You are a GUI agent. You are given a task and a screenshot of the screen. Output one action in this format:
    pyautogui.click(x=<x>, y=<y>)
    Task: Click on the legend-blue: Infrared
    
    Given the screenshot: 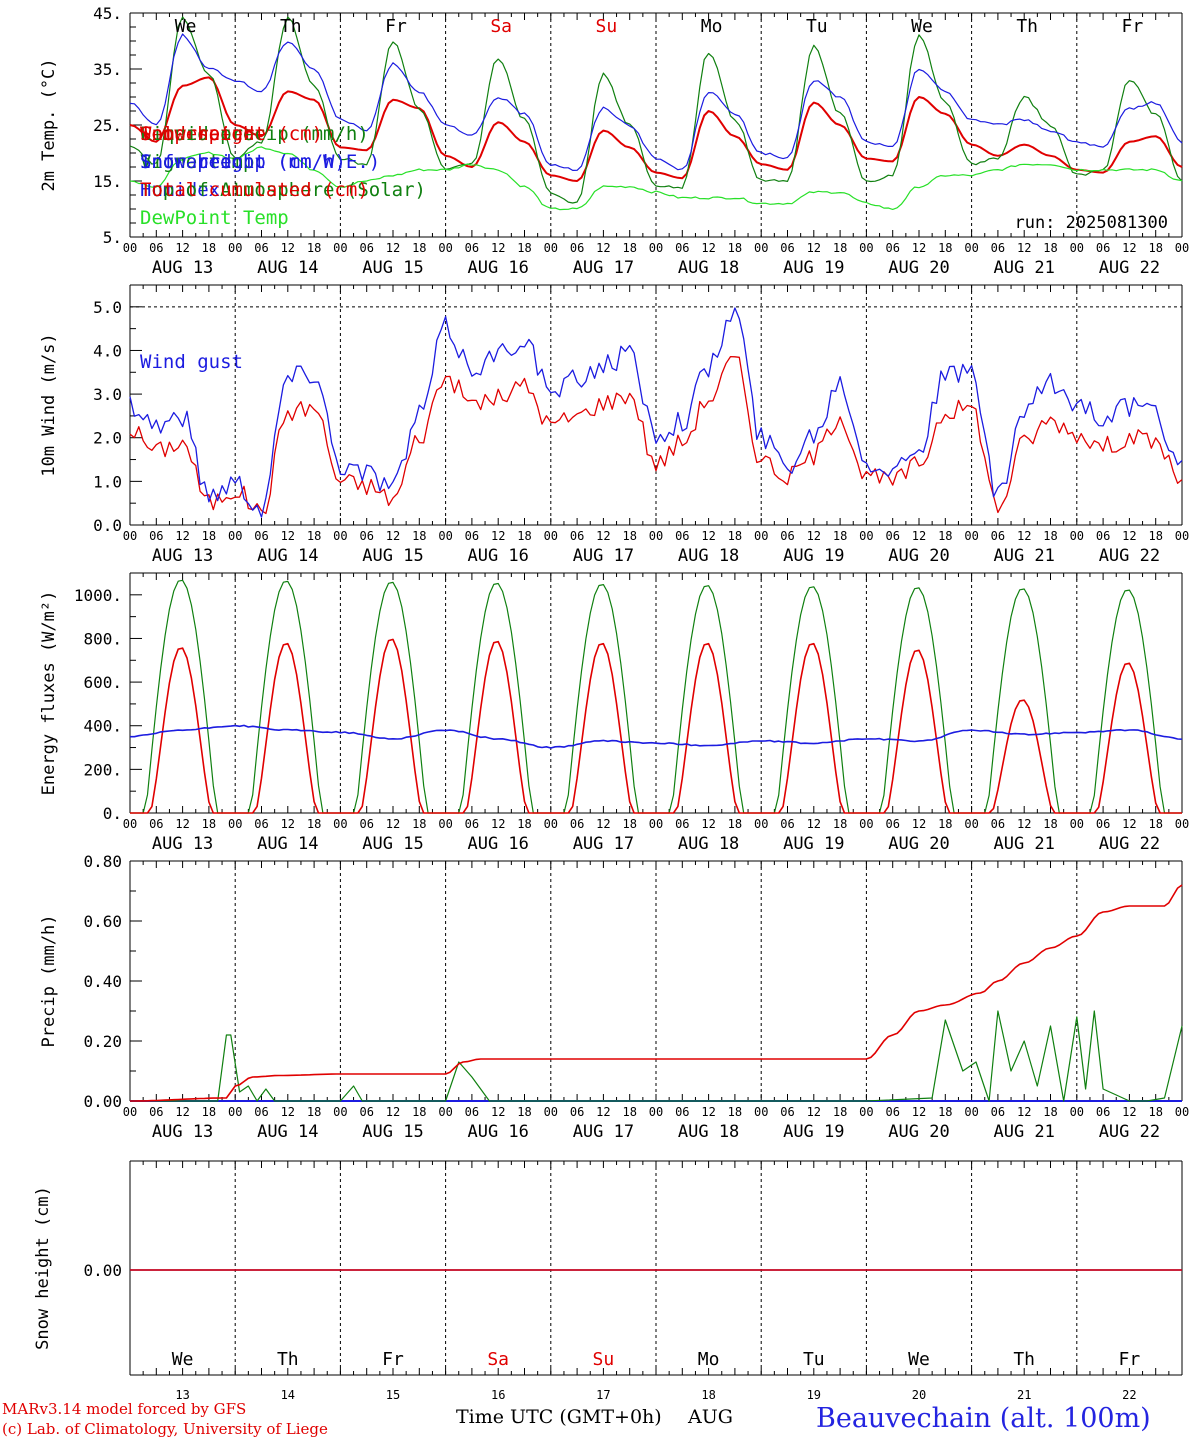 What is the action you would take?
    pyautogui.click(x=186, y=162)
    